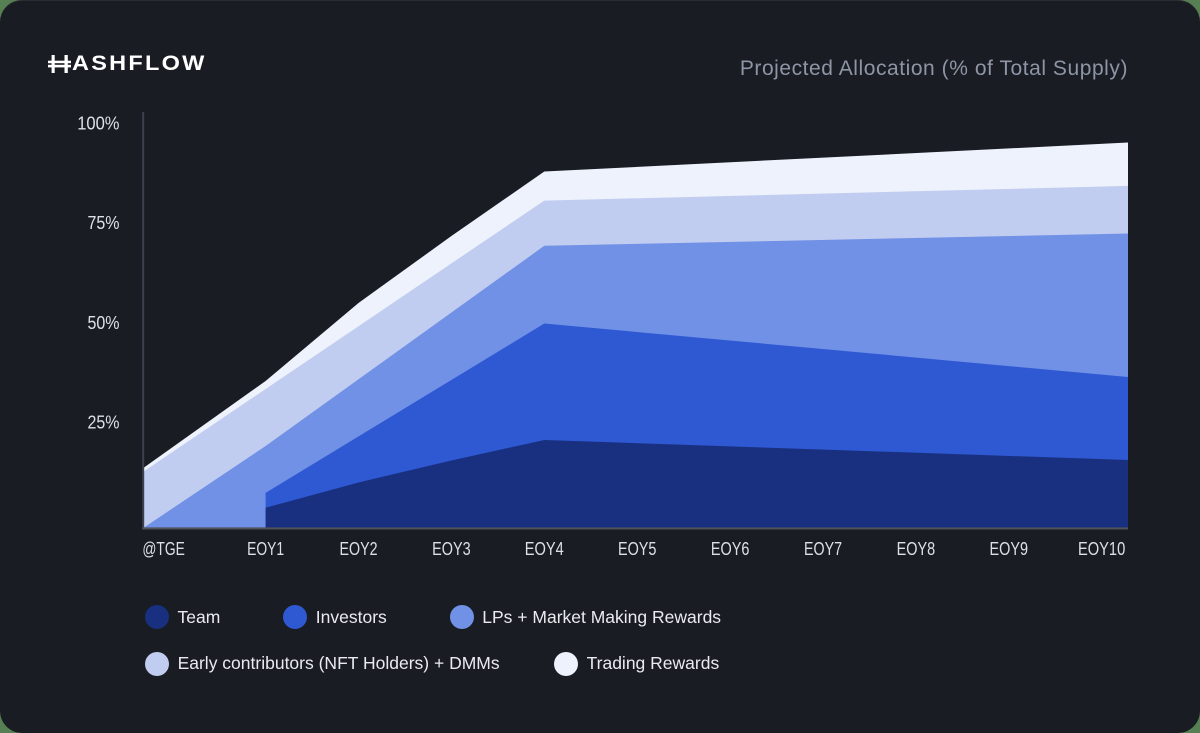 This screenshot has height=733, width=1200. What do you see at coordinates (265, 549) in the screenshot?
I see `svg-text: EOY1` at bounding box center [265, 549].